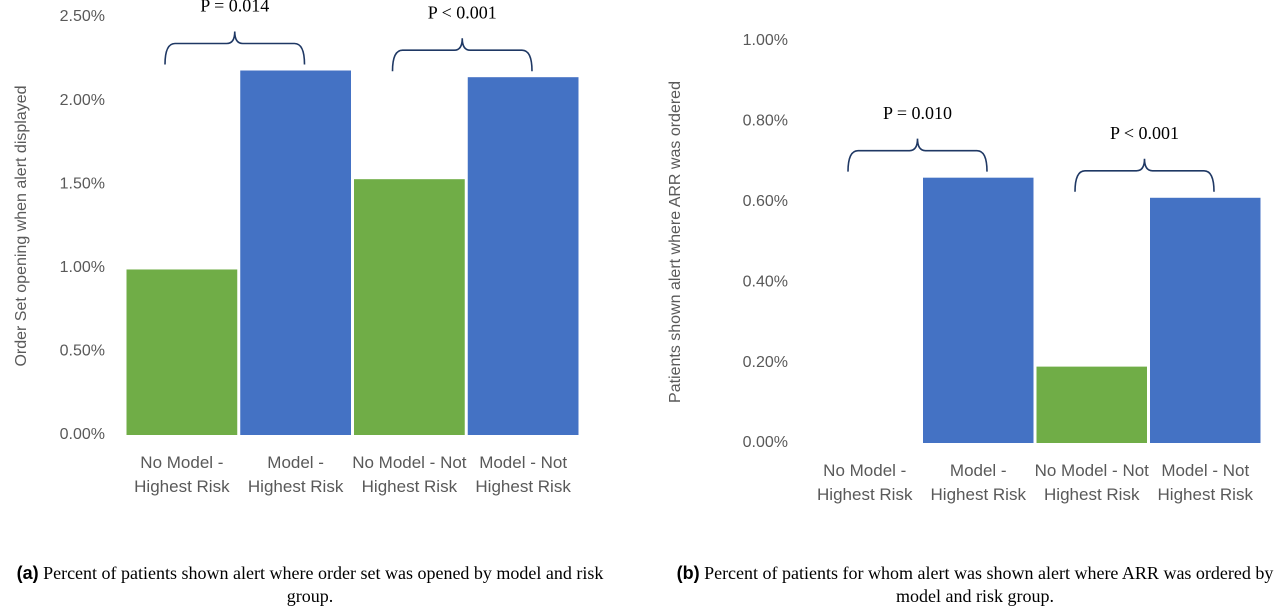 Image resolution: width=1280 pixels, height=612 pixels. Describe the element at coordinates (688, 573) in the screenshot. I see `caption-label: (b)` at that location.